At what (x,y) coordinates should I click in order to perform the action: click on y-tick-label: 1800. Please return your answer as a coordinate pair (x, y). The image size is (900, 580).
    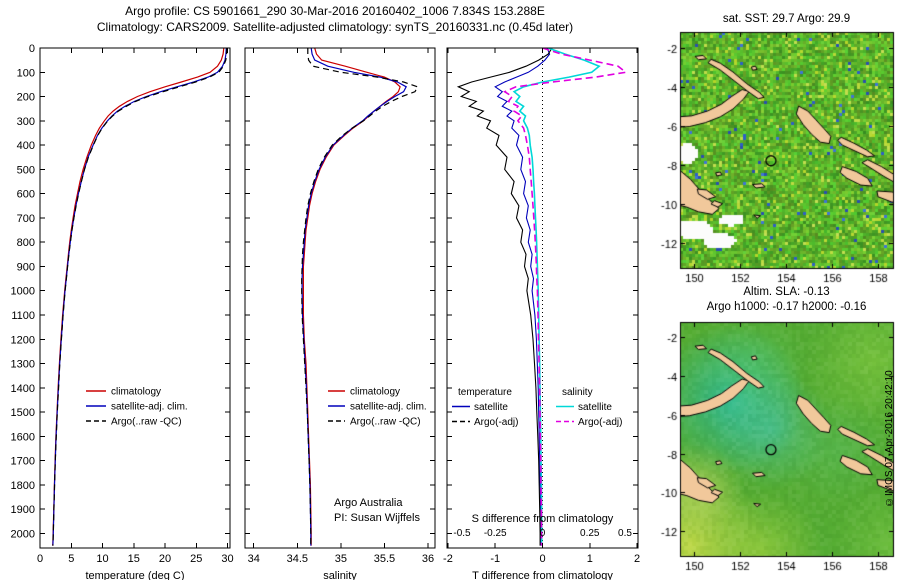
    Looking at the image, I should click on (23, 486).